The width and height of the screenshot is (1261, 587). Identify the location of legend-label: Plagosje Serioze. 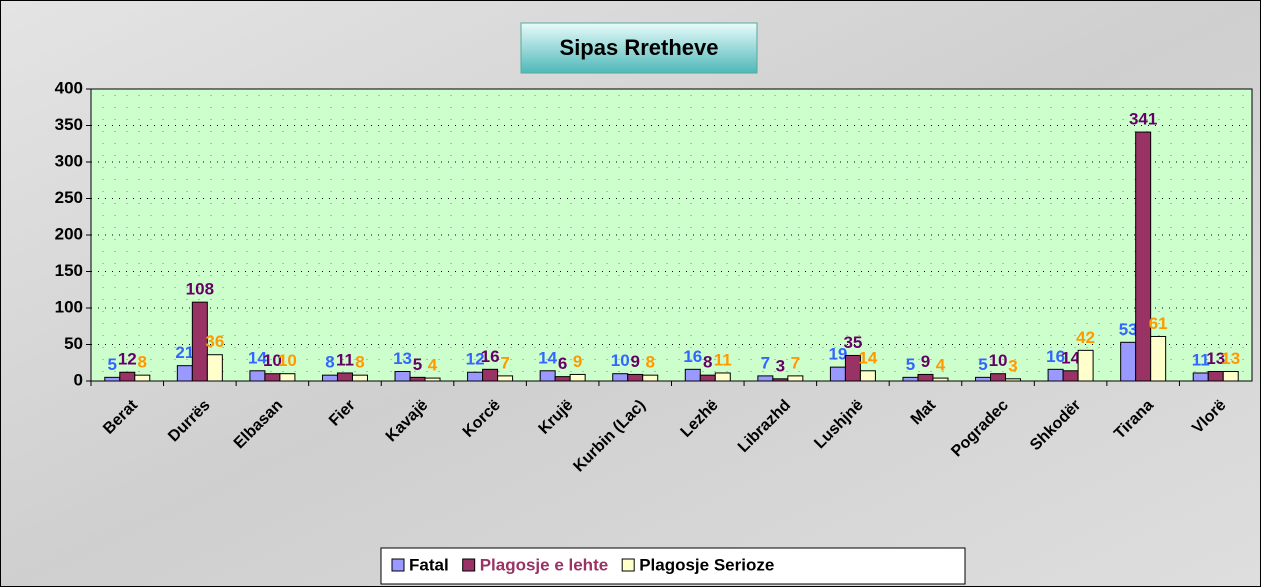
(706, 564).